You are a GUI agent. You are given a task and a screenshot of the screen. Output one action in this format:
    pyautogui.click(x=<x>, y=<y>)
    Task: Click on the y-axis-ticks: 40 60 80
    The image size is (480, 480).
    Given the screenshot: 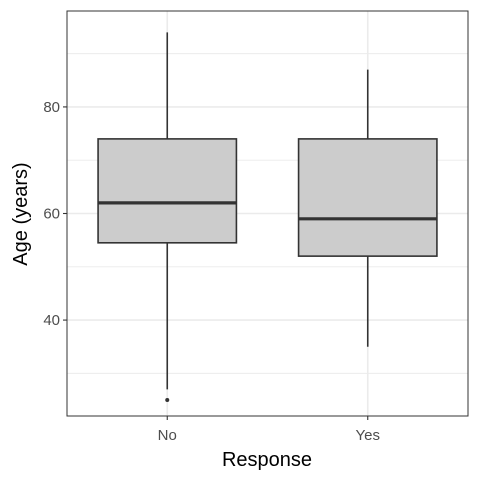 What is the action you would take?
    pyautogui.click(x=55, y=214)
    